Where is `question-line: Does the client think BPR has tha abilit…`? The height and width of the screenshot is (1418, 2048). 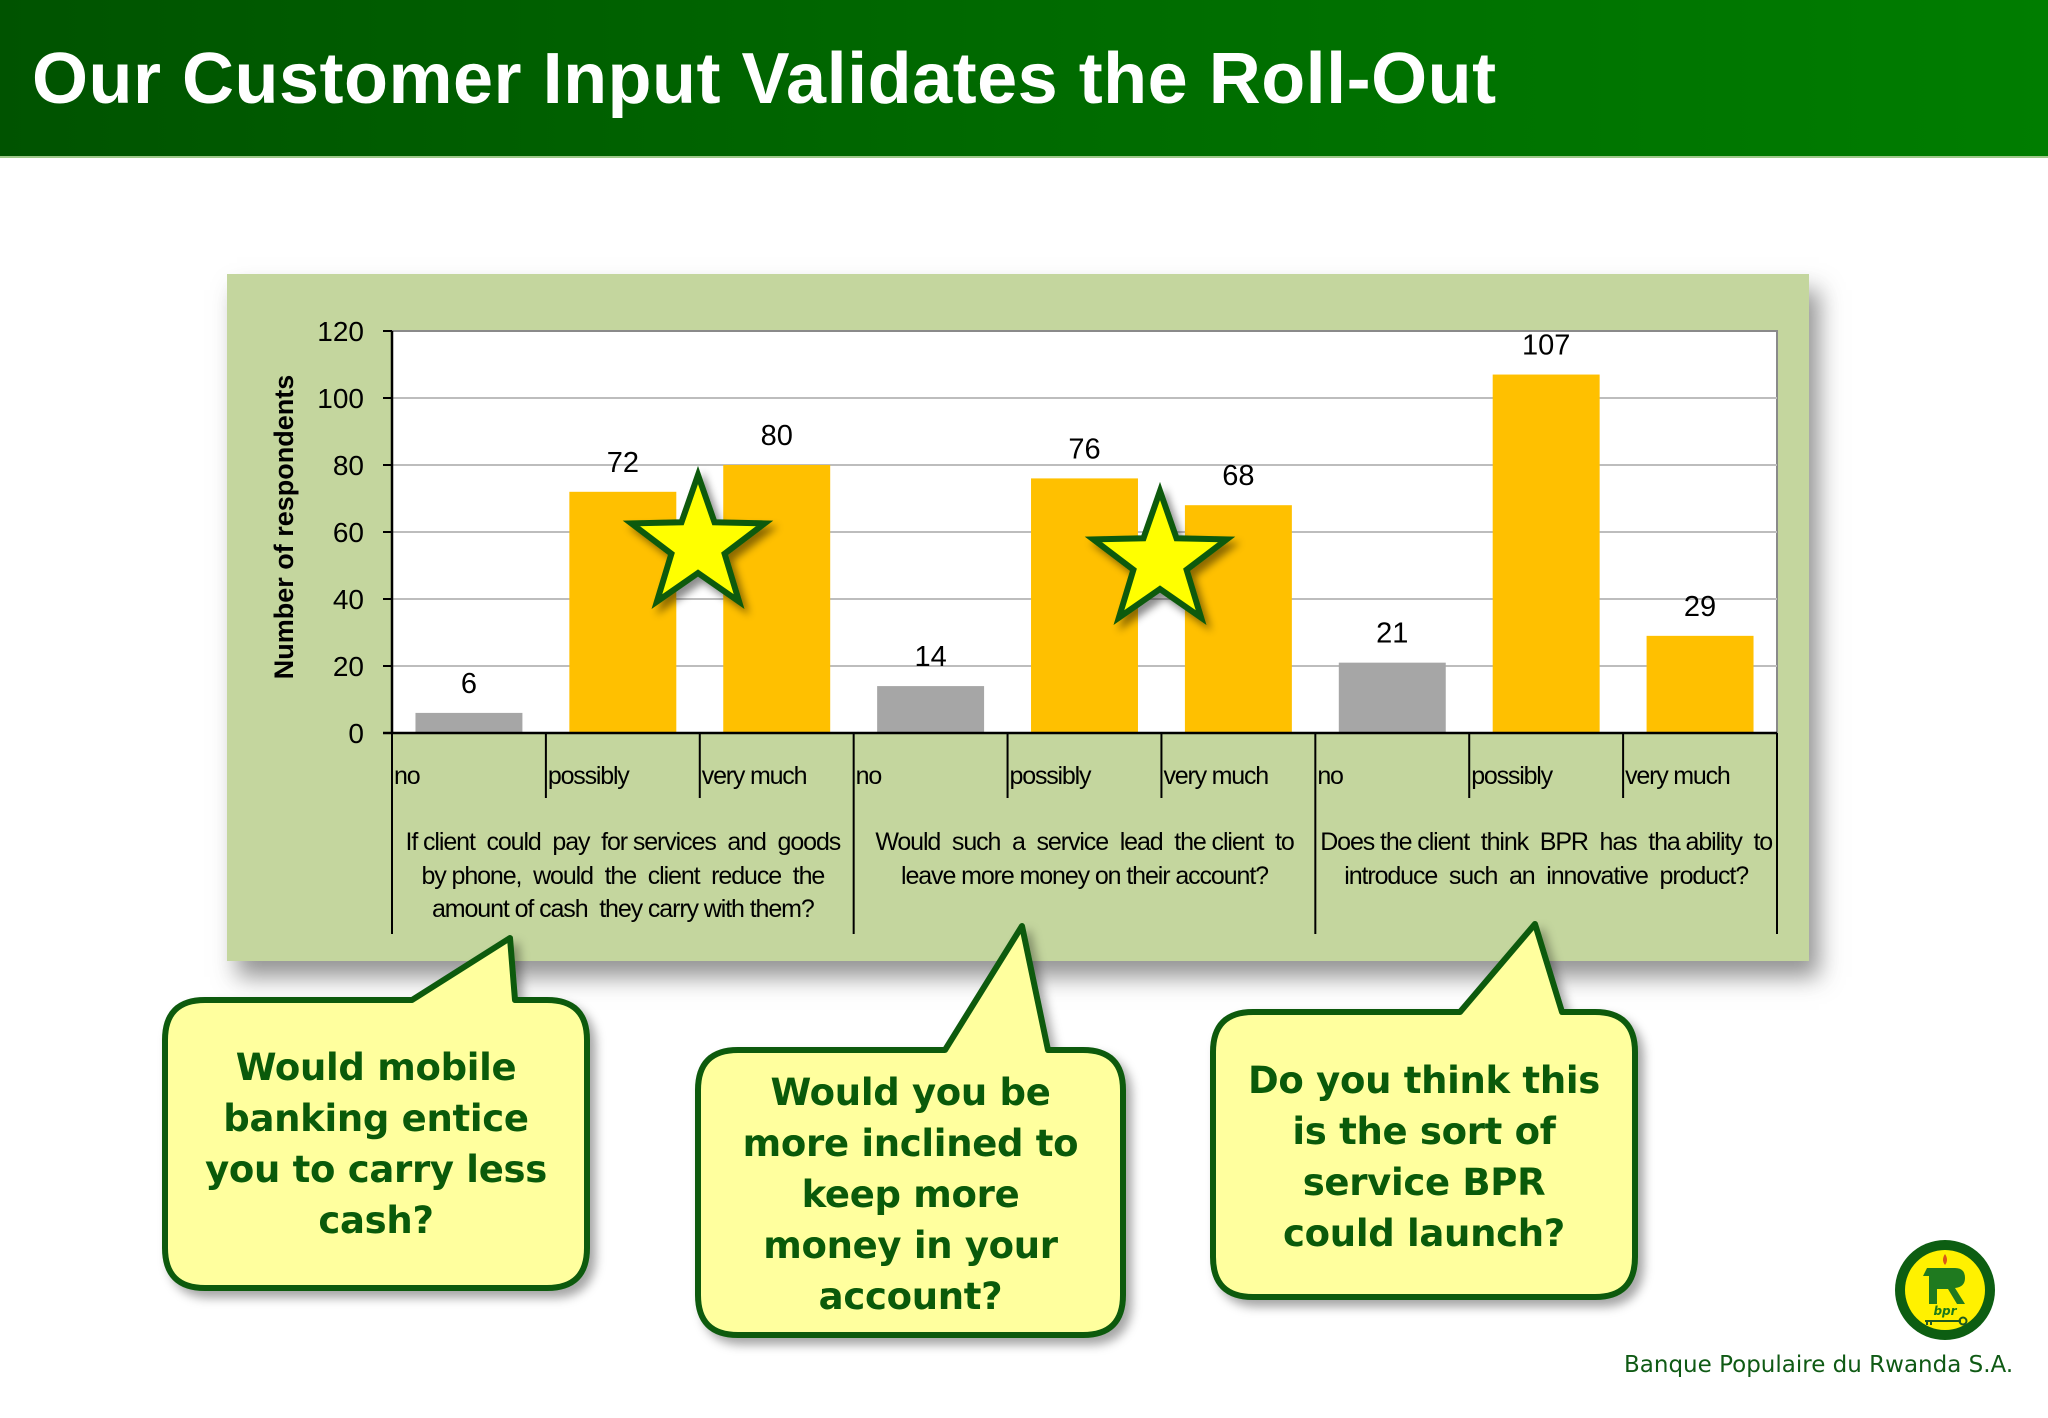
question-line: Does the client think BPR has tha abilit… is located at coordinates (1546, 842).